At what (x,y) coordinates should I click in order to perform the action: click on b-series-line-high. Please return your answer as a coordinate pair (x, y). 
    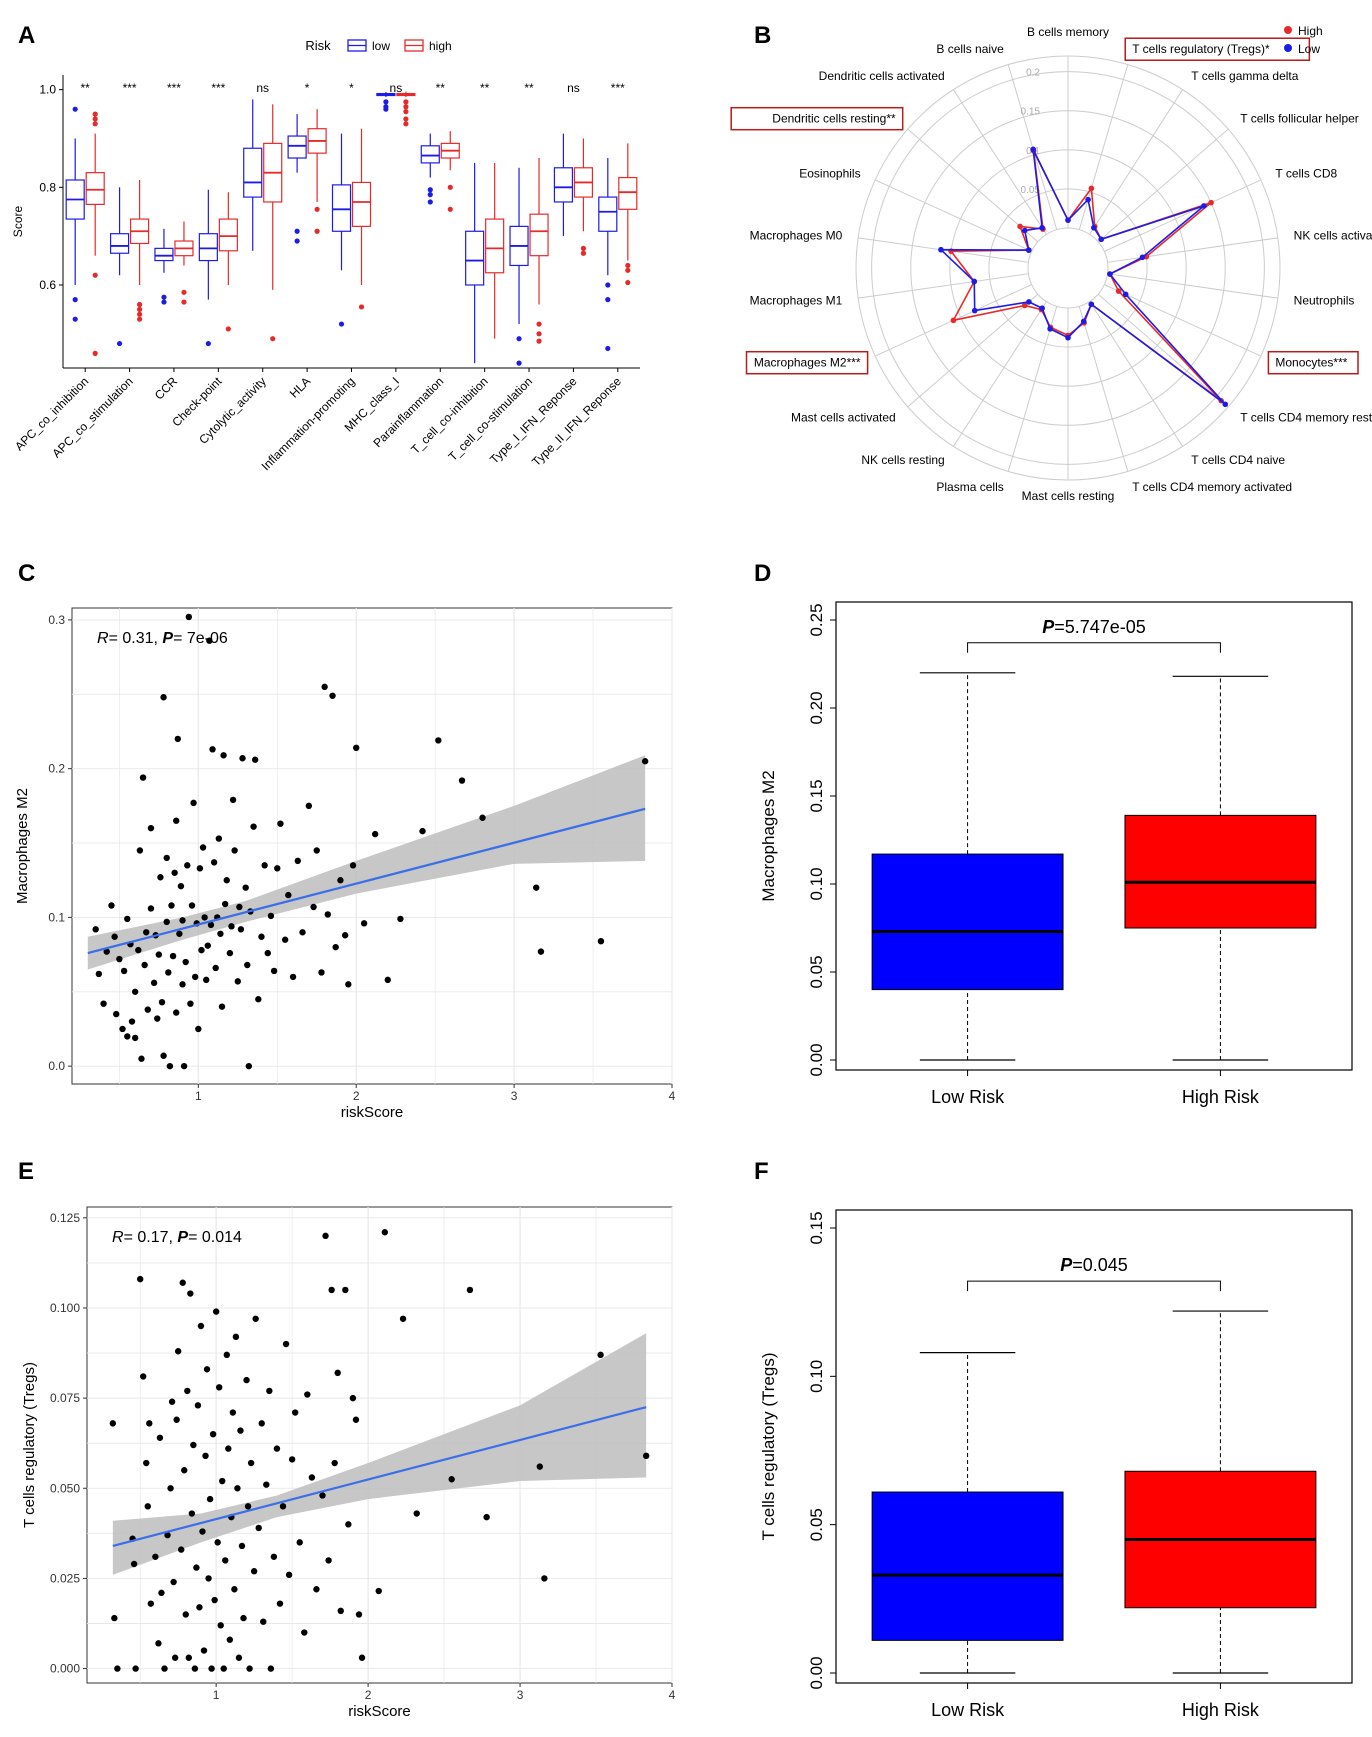
    Looking at the image, I should click on (1085, 276).